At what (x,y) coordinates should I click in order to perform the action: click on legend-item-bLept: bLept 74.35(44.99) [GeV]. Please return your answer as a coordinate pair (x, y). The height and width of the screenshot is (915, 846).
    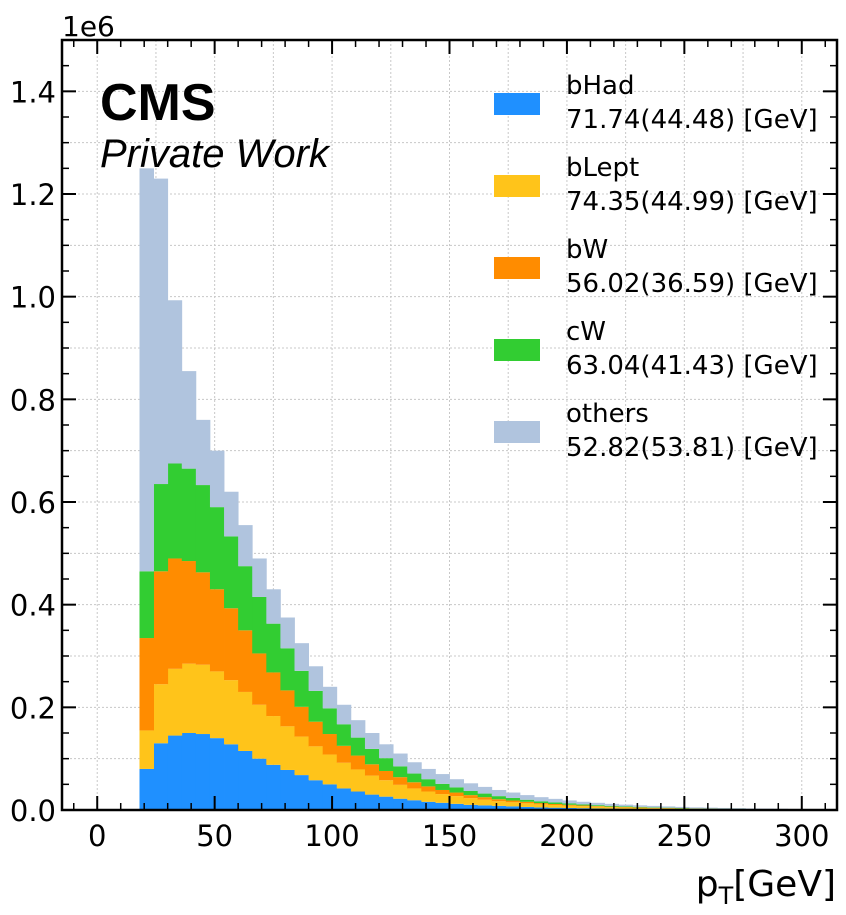
    Looking at the image, I should click on (656, 185).